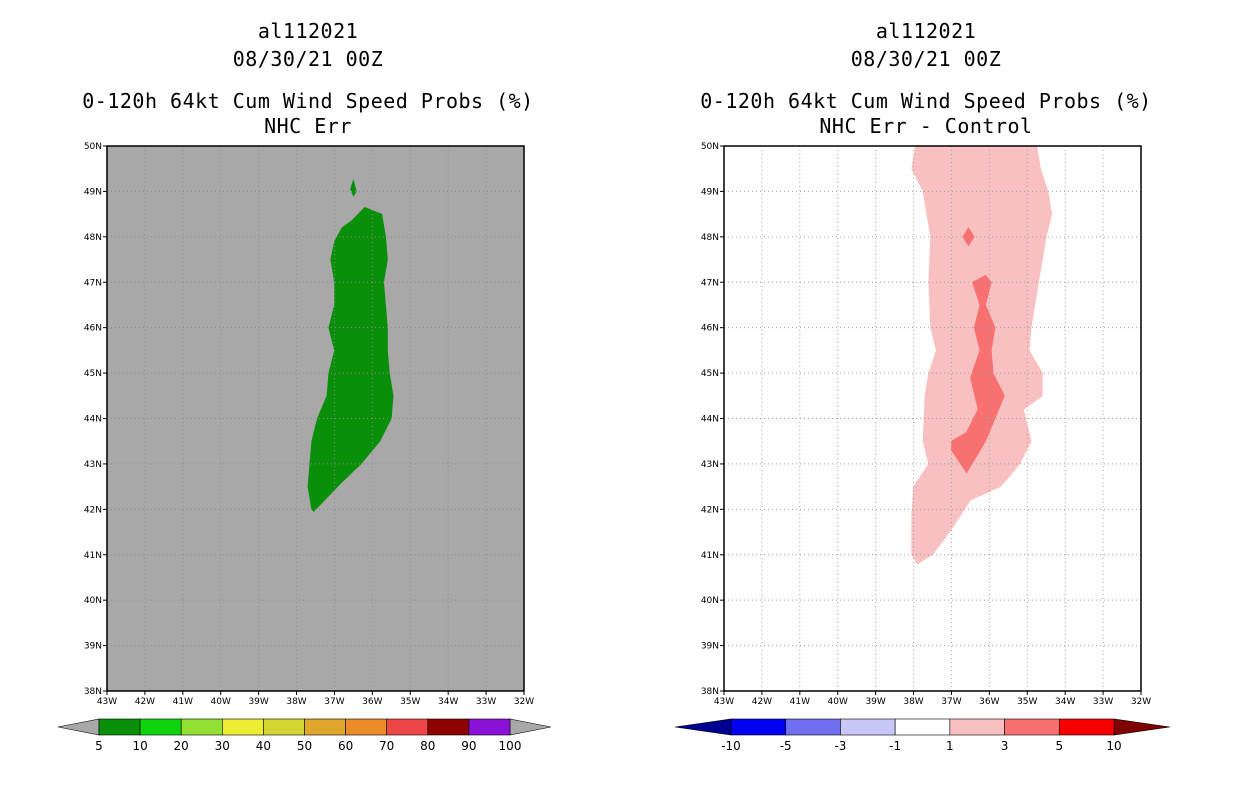  Describe the element at coordinates (731, 746) in the screenshot. I see `right-colorbar-label: -10` at that location.